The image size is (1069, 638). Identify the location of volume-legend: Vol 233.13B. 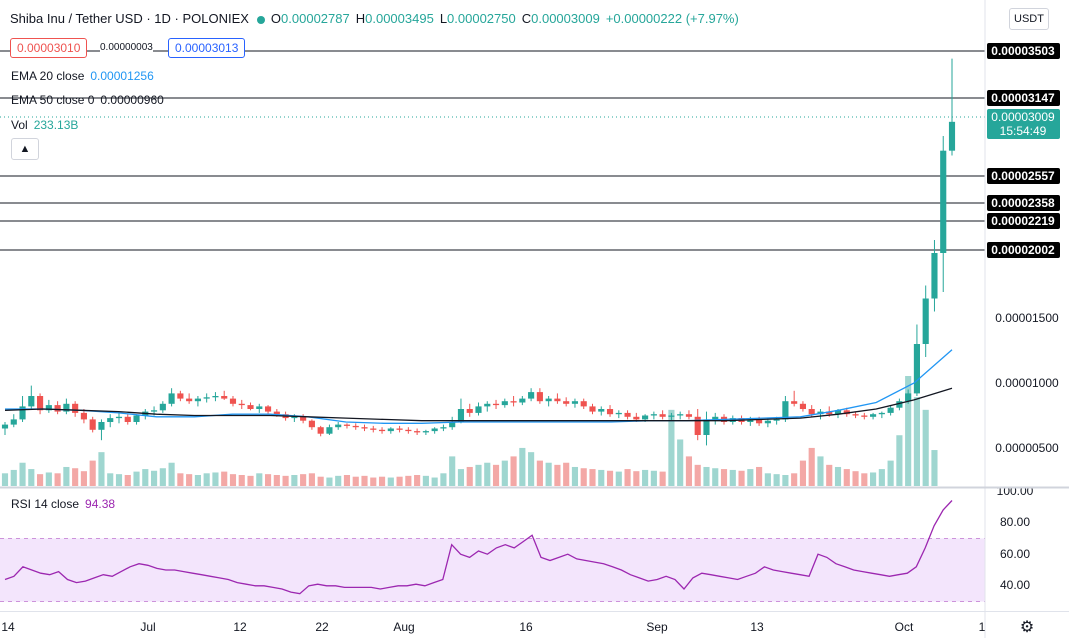
(44, 125).